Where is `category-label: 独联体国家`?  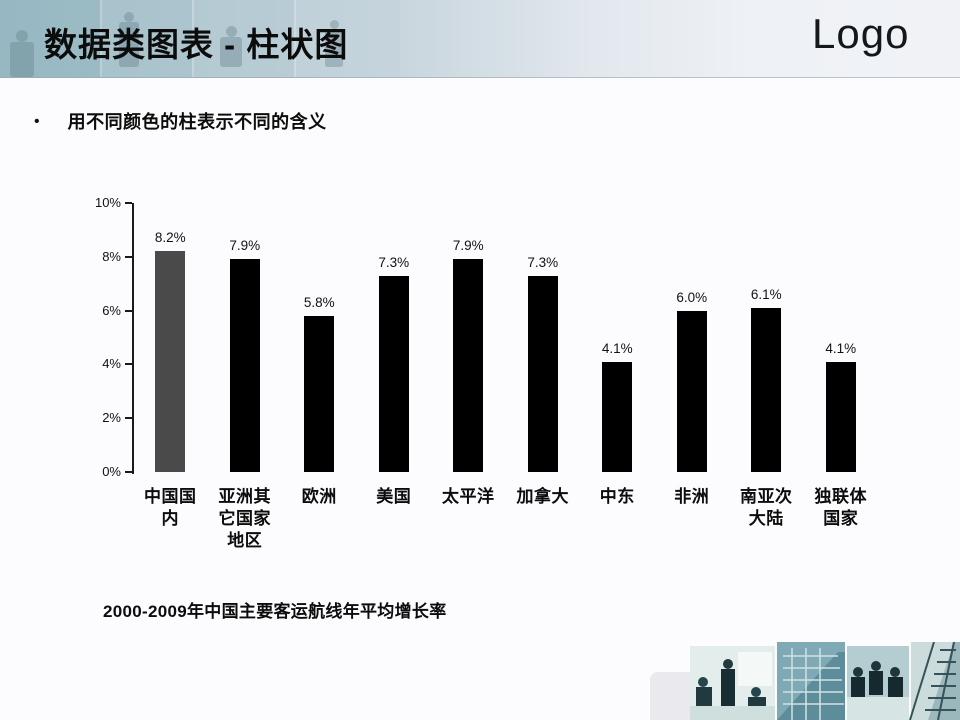 category-label: 独联体国家 is located at coordinates (840, 507).